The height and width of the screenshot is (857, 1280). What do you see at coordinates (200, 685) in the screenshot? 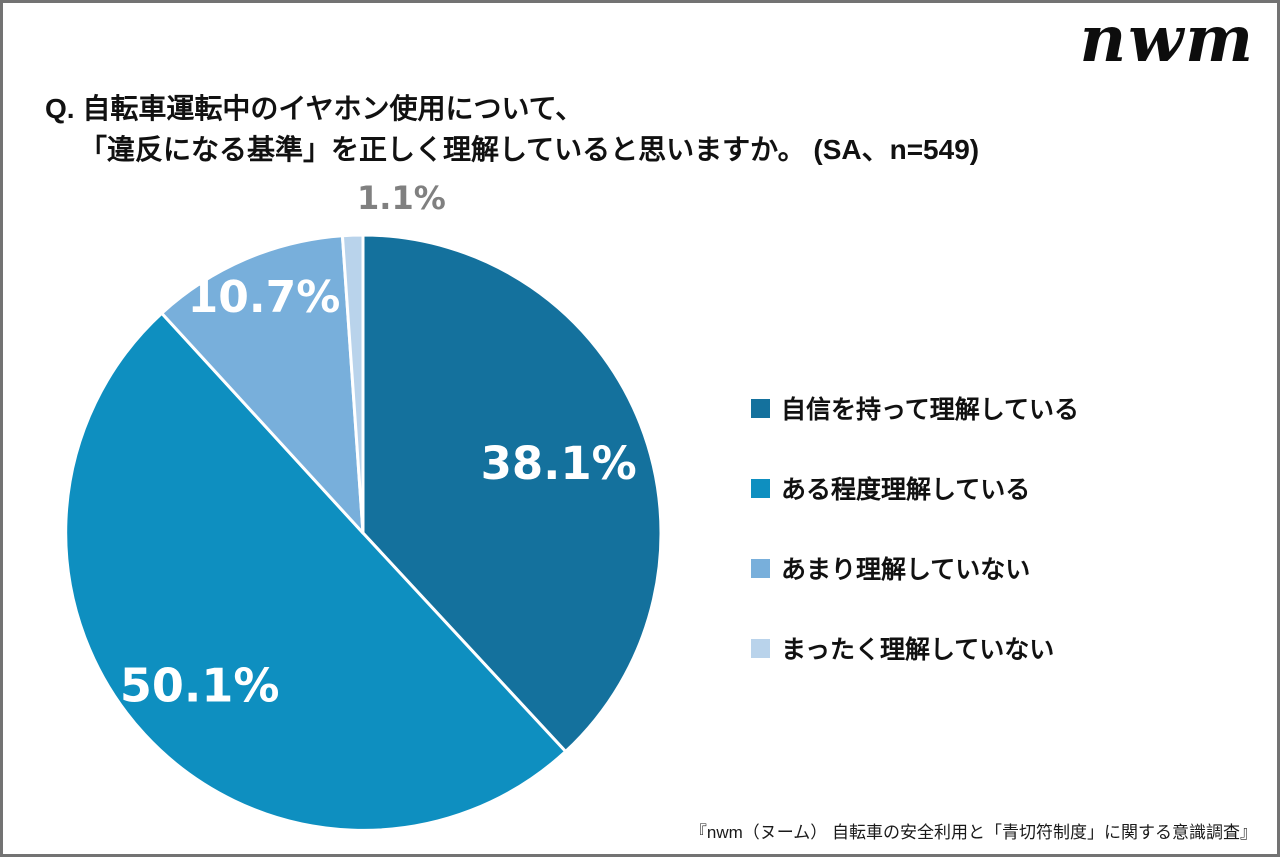
I see `pie-value-label-1: 50.1%` at bounding box center [200, 685].